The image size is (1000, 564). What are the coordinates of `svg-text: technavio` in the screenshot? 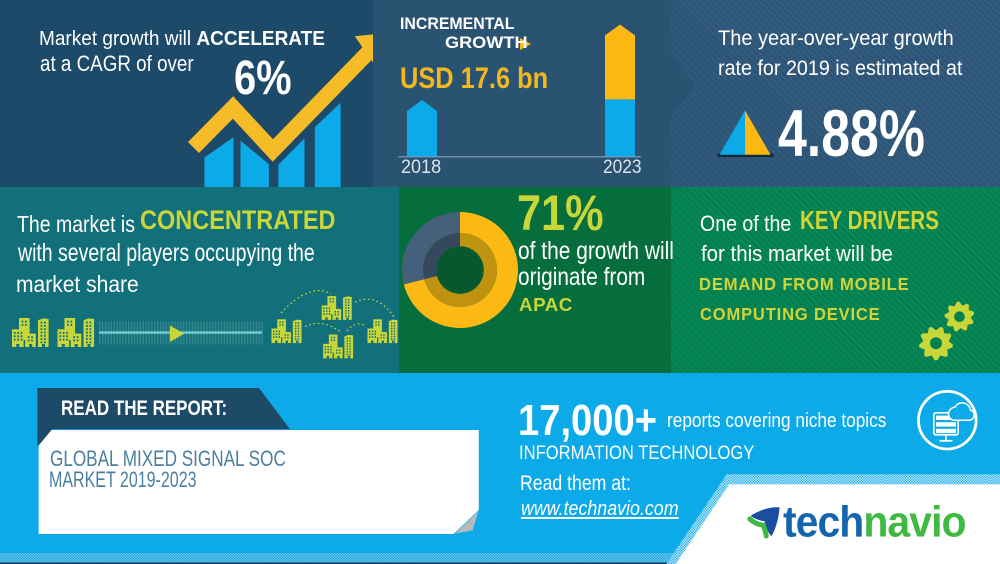 It's located at (874, 522).